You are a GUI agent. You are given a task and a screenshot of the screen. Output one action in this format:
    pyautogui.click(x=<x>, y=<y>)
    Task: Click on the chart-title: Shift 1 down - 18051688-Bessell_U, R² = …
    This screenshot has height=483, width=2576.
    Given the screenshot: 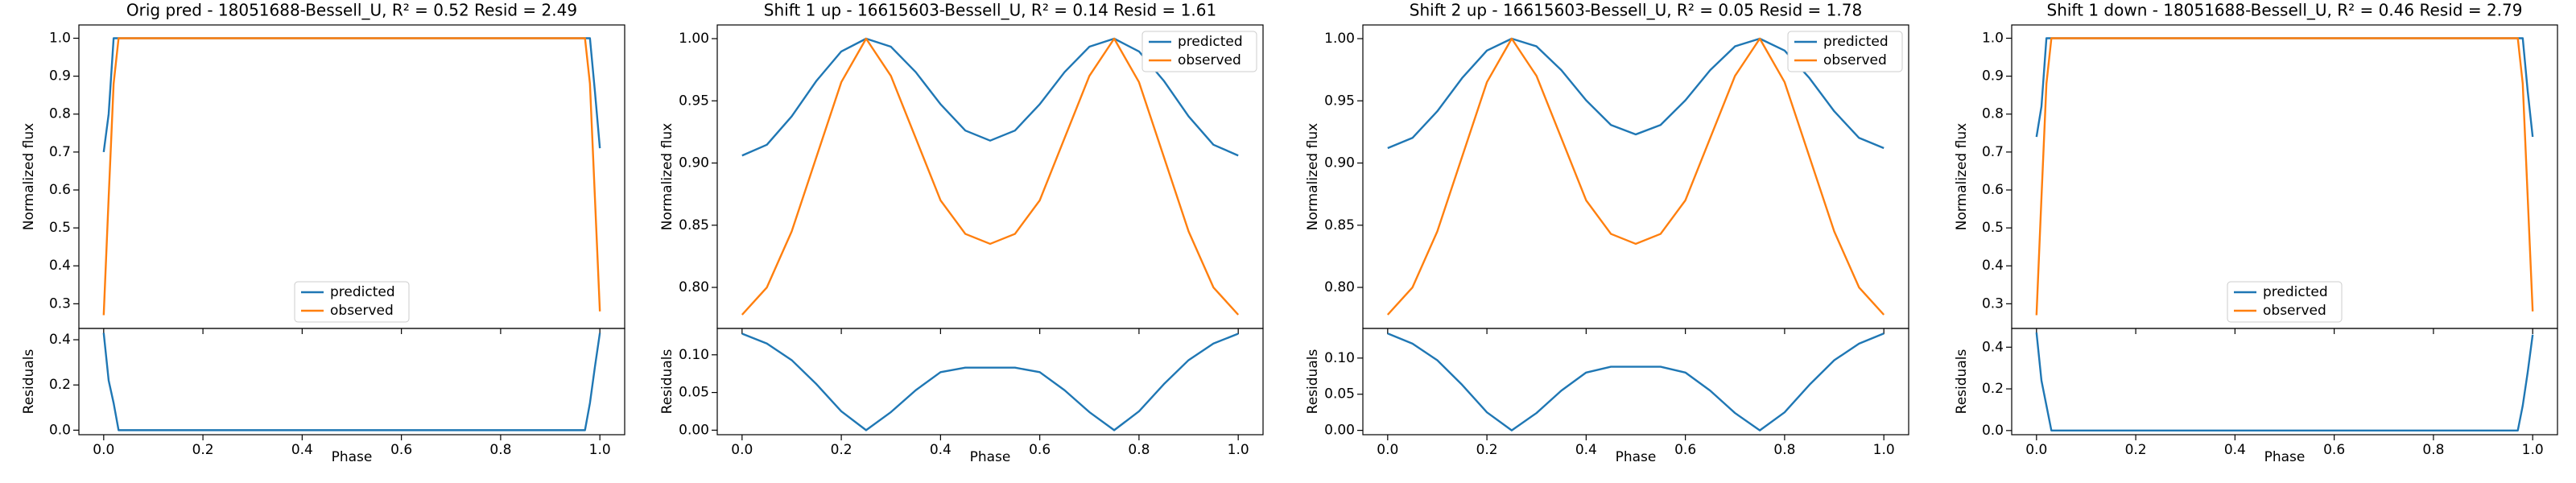 What is the action you would take?
    pyautogui.click(x=2285, y=10)
    